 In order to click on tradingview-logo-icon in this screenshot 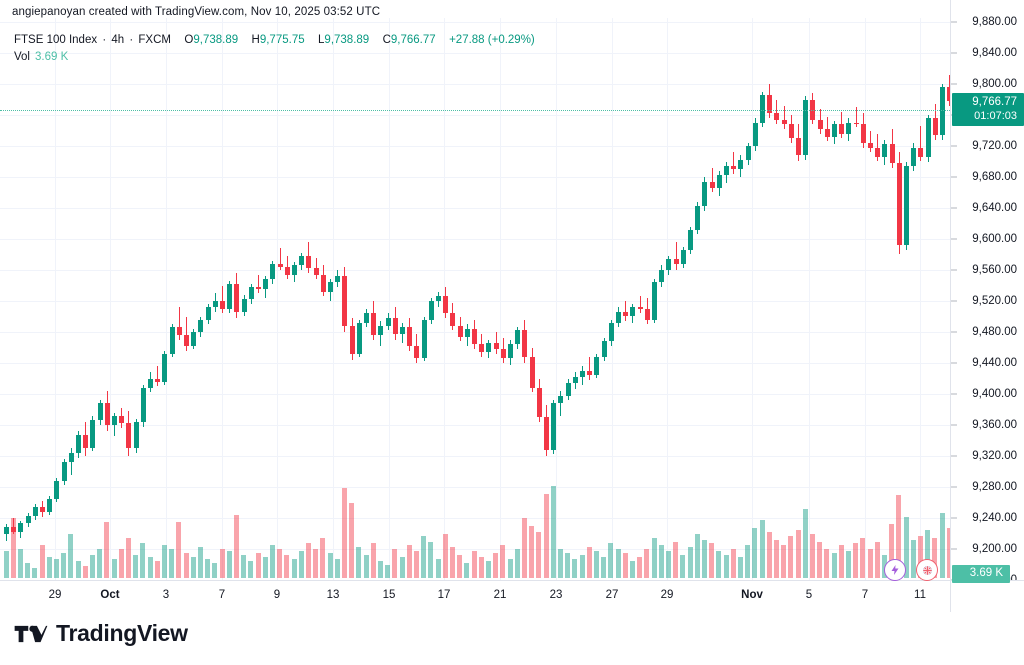, I will do `click(31, 633)`.